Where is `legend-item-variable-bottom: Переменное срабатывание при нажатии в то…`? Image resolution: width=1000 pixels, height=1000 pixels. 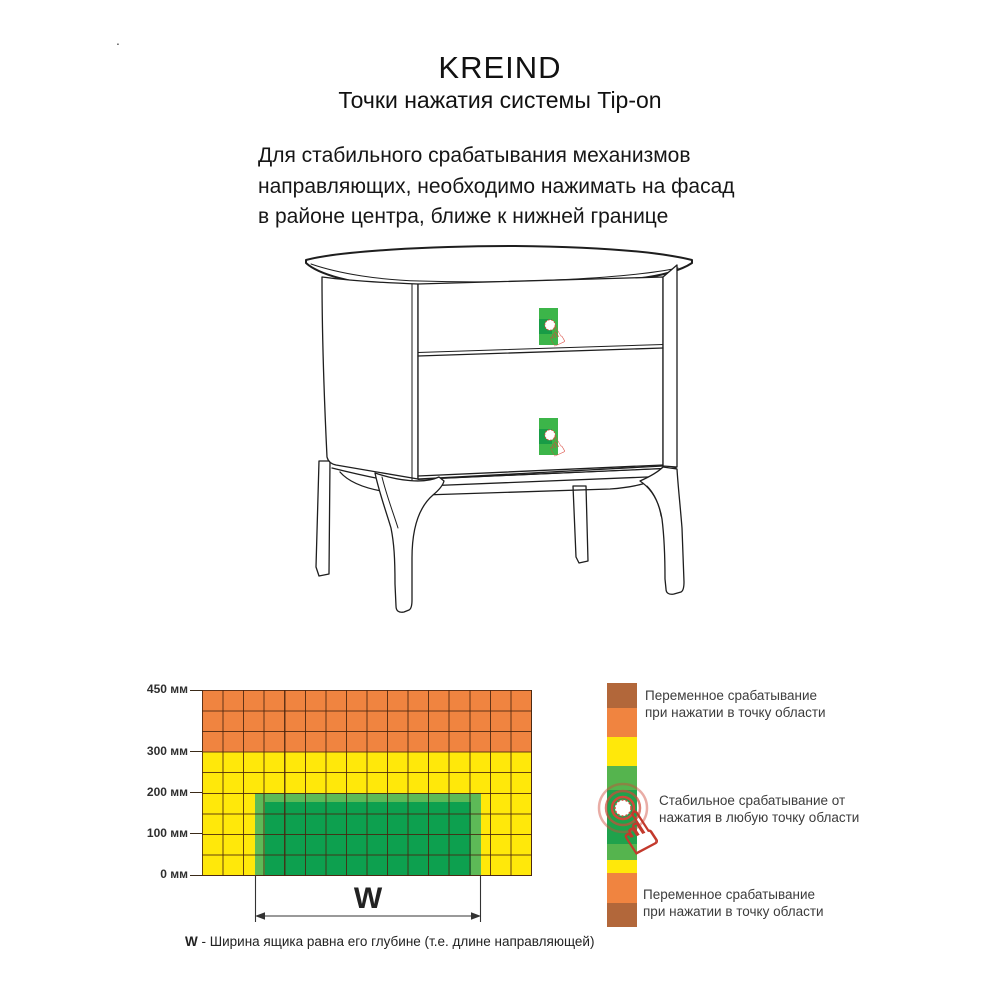 legend-item-variable-bottom: Переменное срабатывание при нажатии в то… is located at coordinates (733, 903).